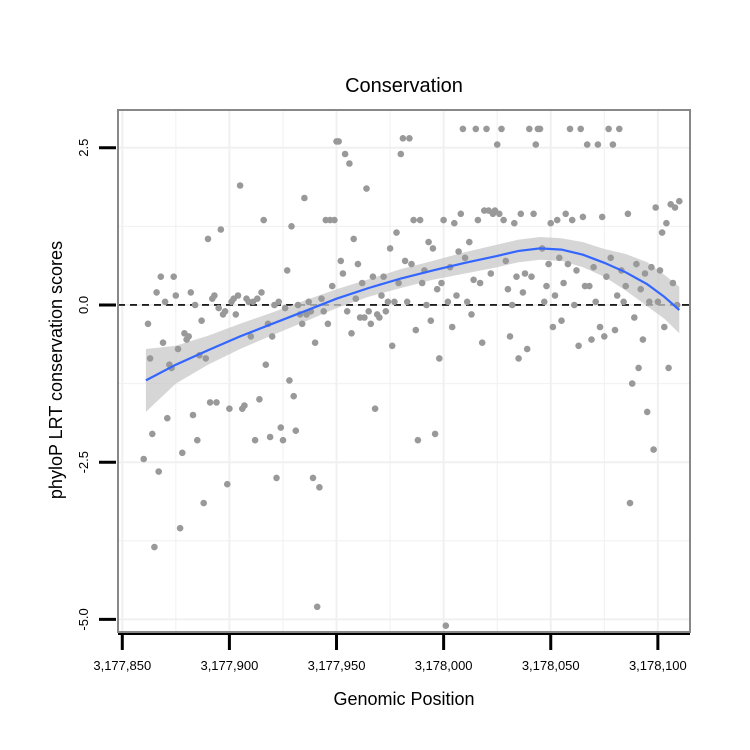  I want to click on x-tick-label: 3,177,950, so click(337, 665).